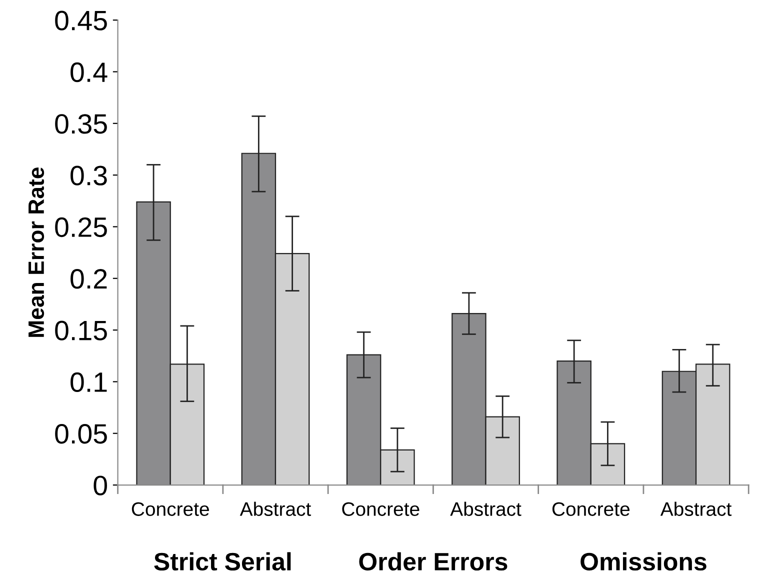  Describe the element at coordinates (100, 486) in the screenshot. I see `y-tick-label: 0` at that location.